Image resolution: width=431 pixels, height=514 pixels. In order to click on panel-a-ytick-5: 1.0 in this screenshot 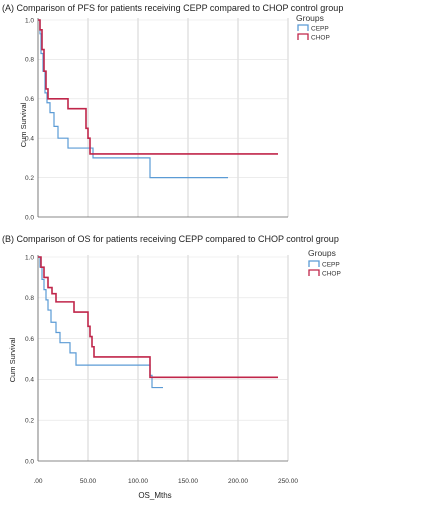, I will do `click(29, 20)`.